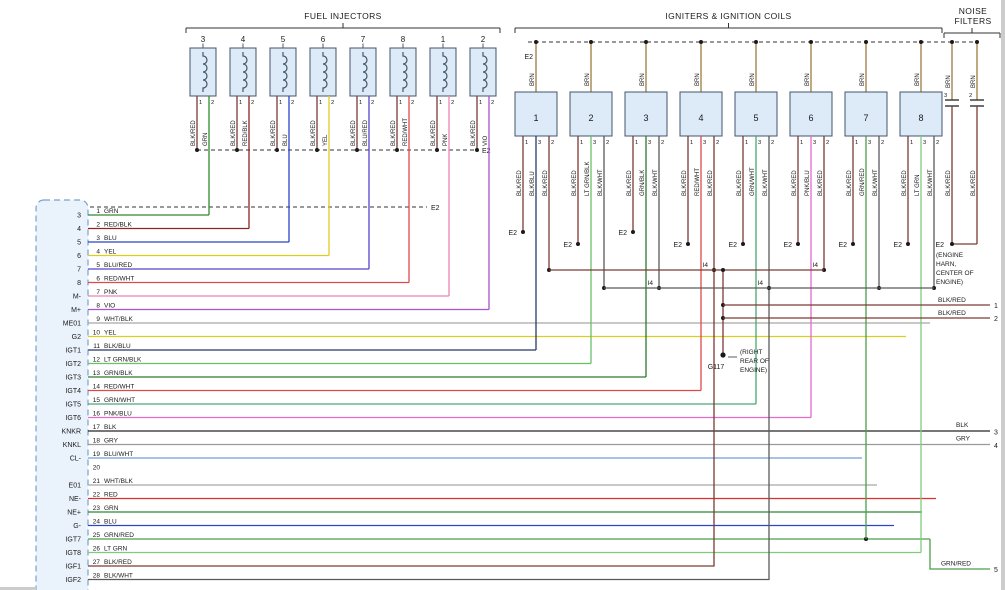  Describe the element at coordinates (75, 499) in the screenshot. I see `ecu-pin-name: NE-` at that location.